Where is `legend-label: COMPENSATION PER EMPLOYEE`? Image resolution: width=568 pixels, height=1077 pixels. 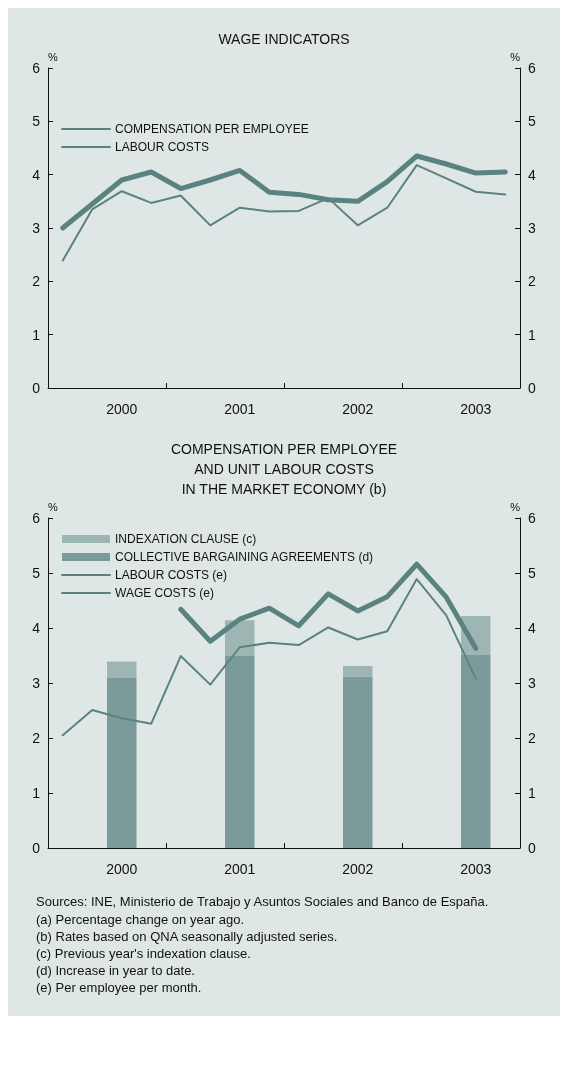 legend-label: COMPENSATION PER EMPLOYEE is located at coordinates (212, 129).